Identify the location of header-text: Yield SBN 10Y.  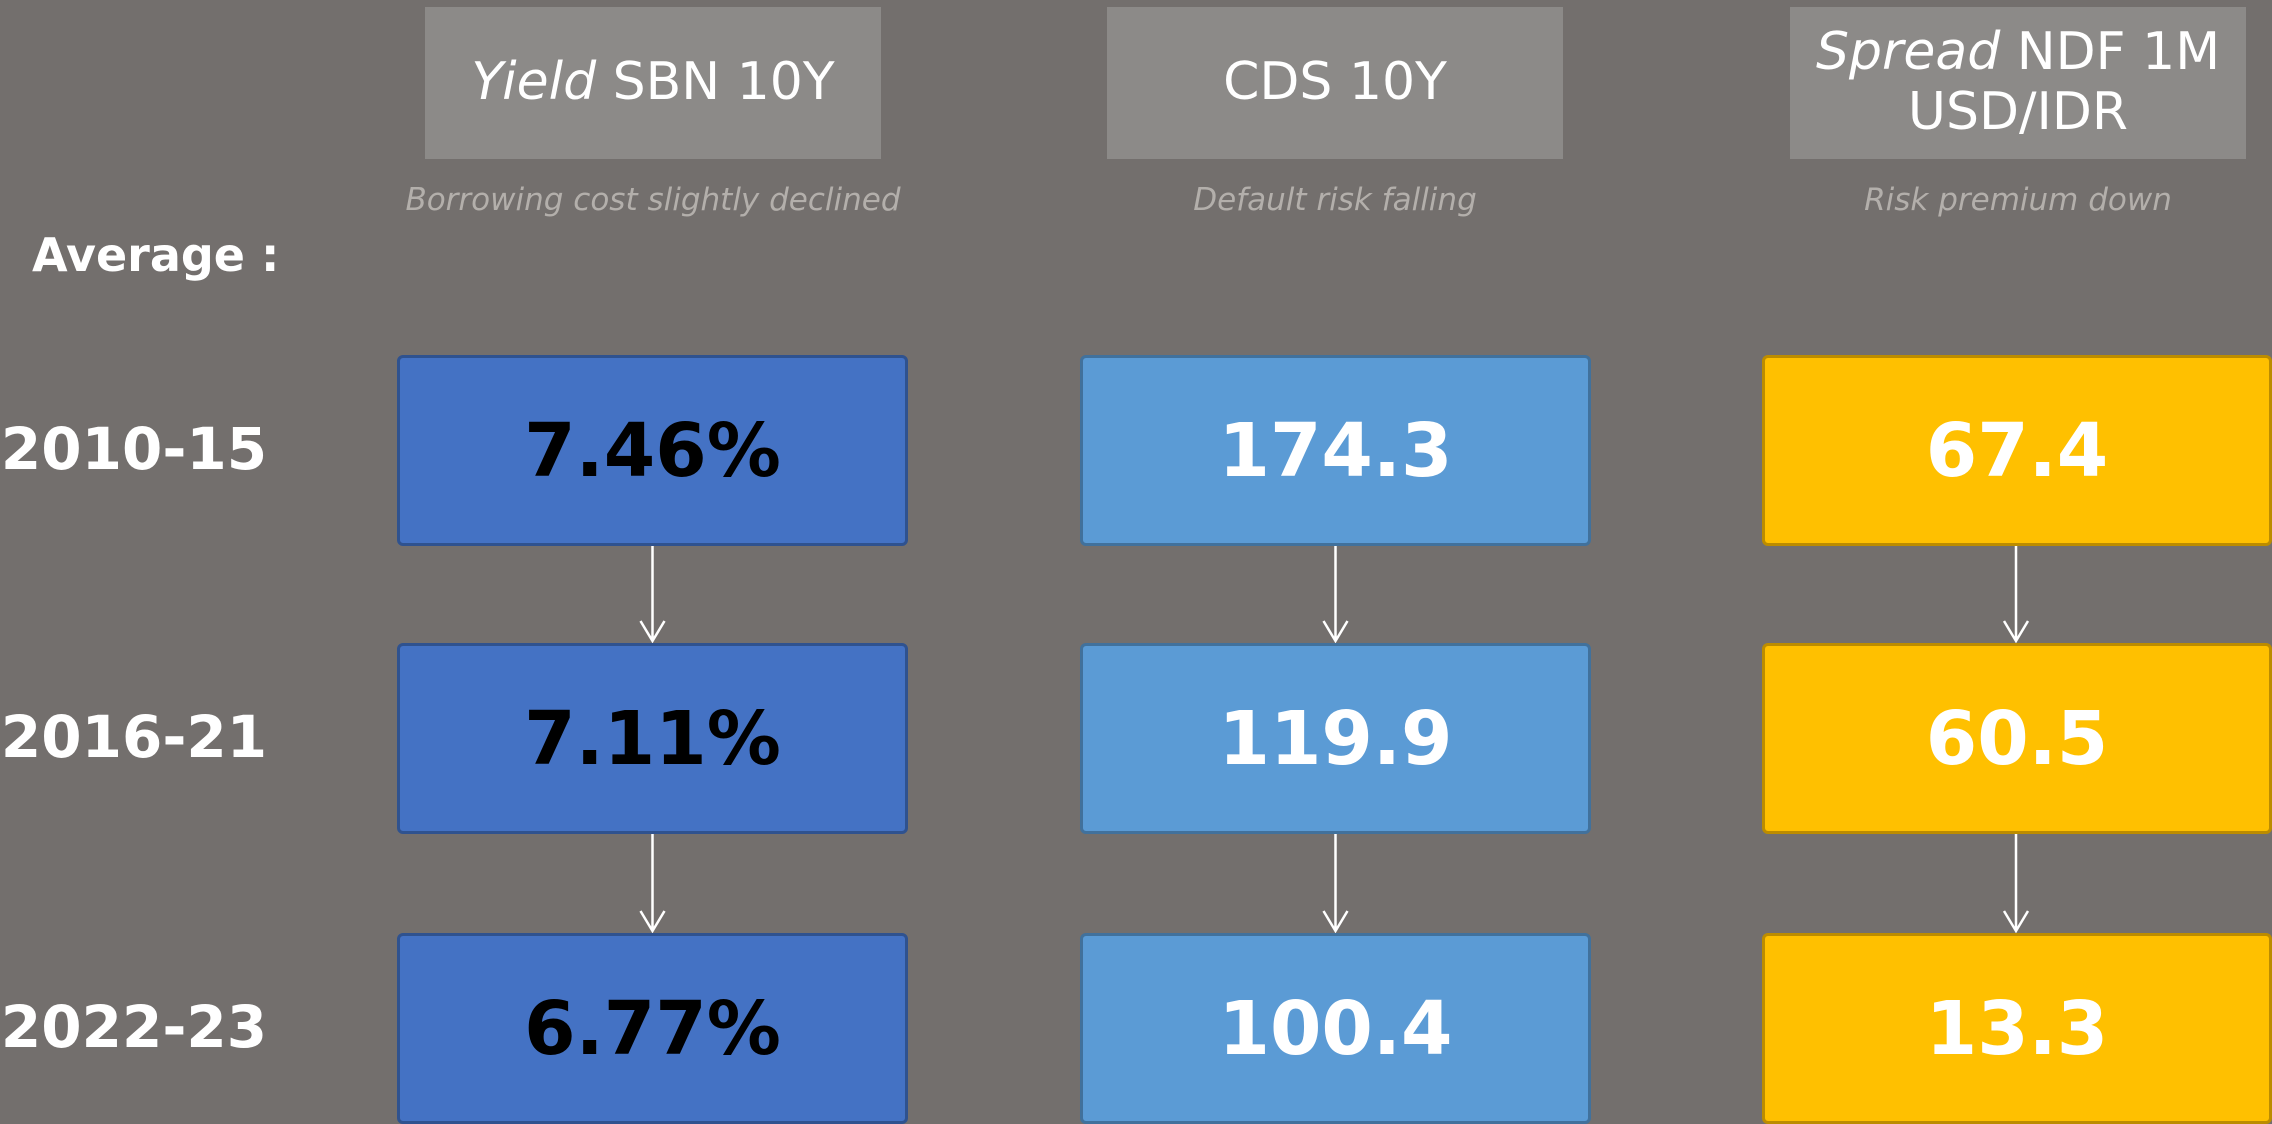
(653, 82).